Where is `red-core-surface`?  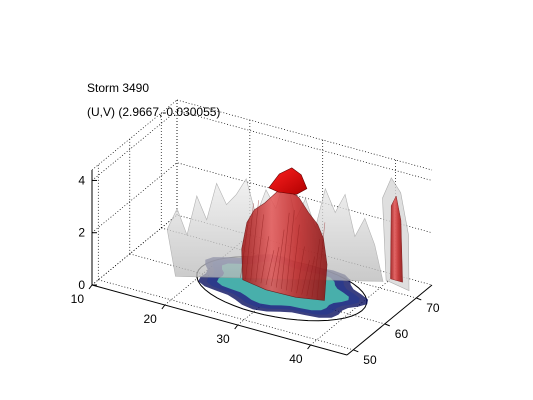
red-core-surface is located at coordinates (284, 245).